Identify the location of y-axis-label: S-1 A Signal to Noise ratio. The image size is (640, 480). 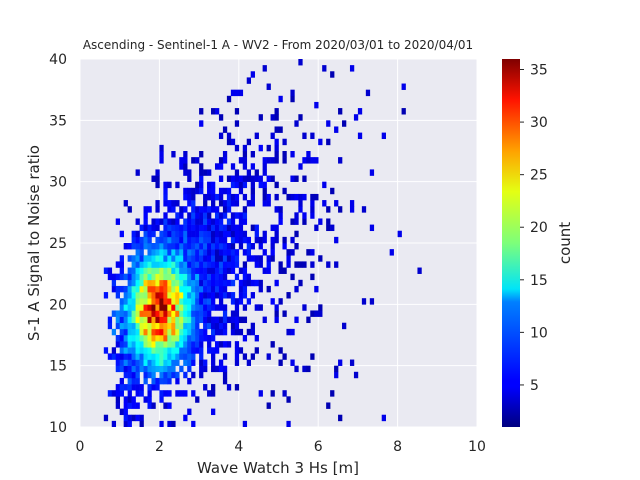
(34, 243).